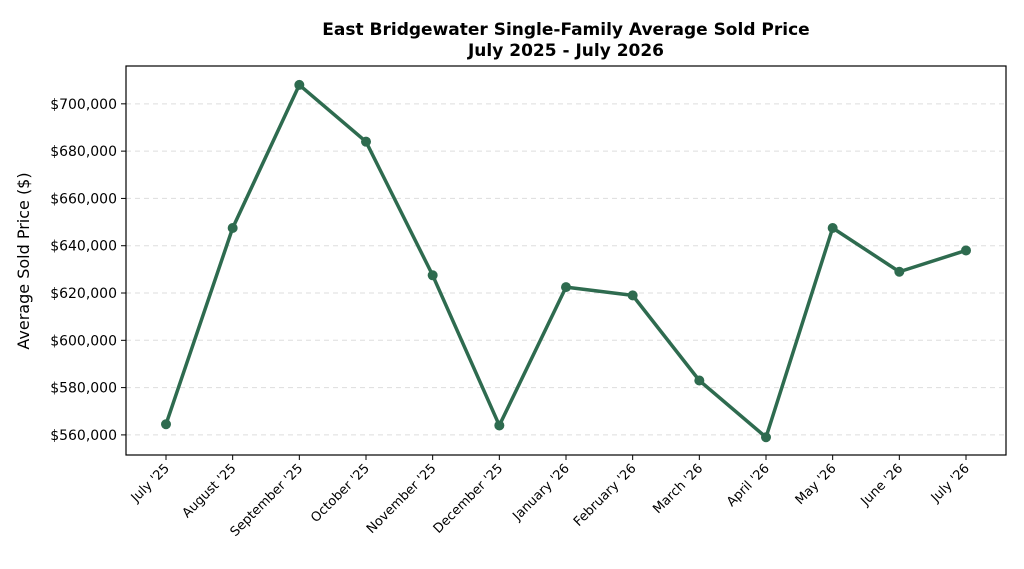 The height and width of the screenshot is (569, 1024). What do you see at coordinates (83, 199) in the screenshot?
I see `y-tick-label: $660,000` at bounding box center [83, 199].